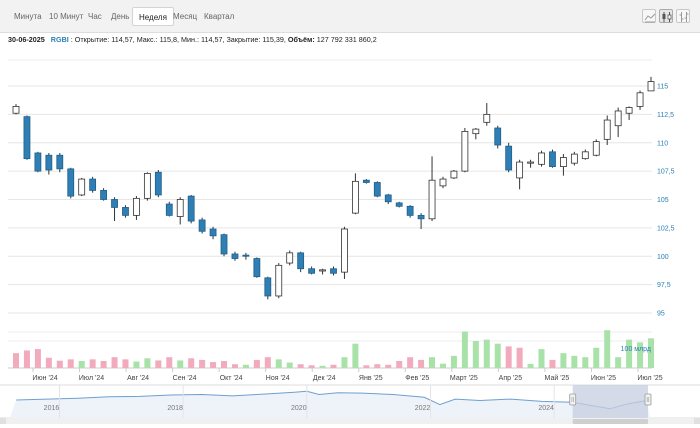 This screenshot has height=428, width=700. Describe the element at coordinates (219, 16) in the screenshot. I see `tab-quarter: Квартал` at that location.